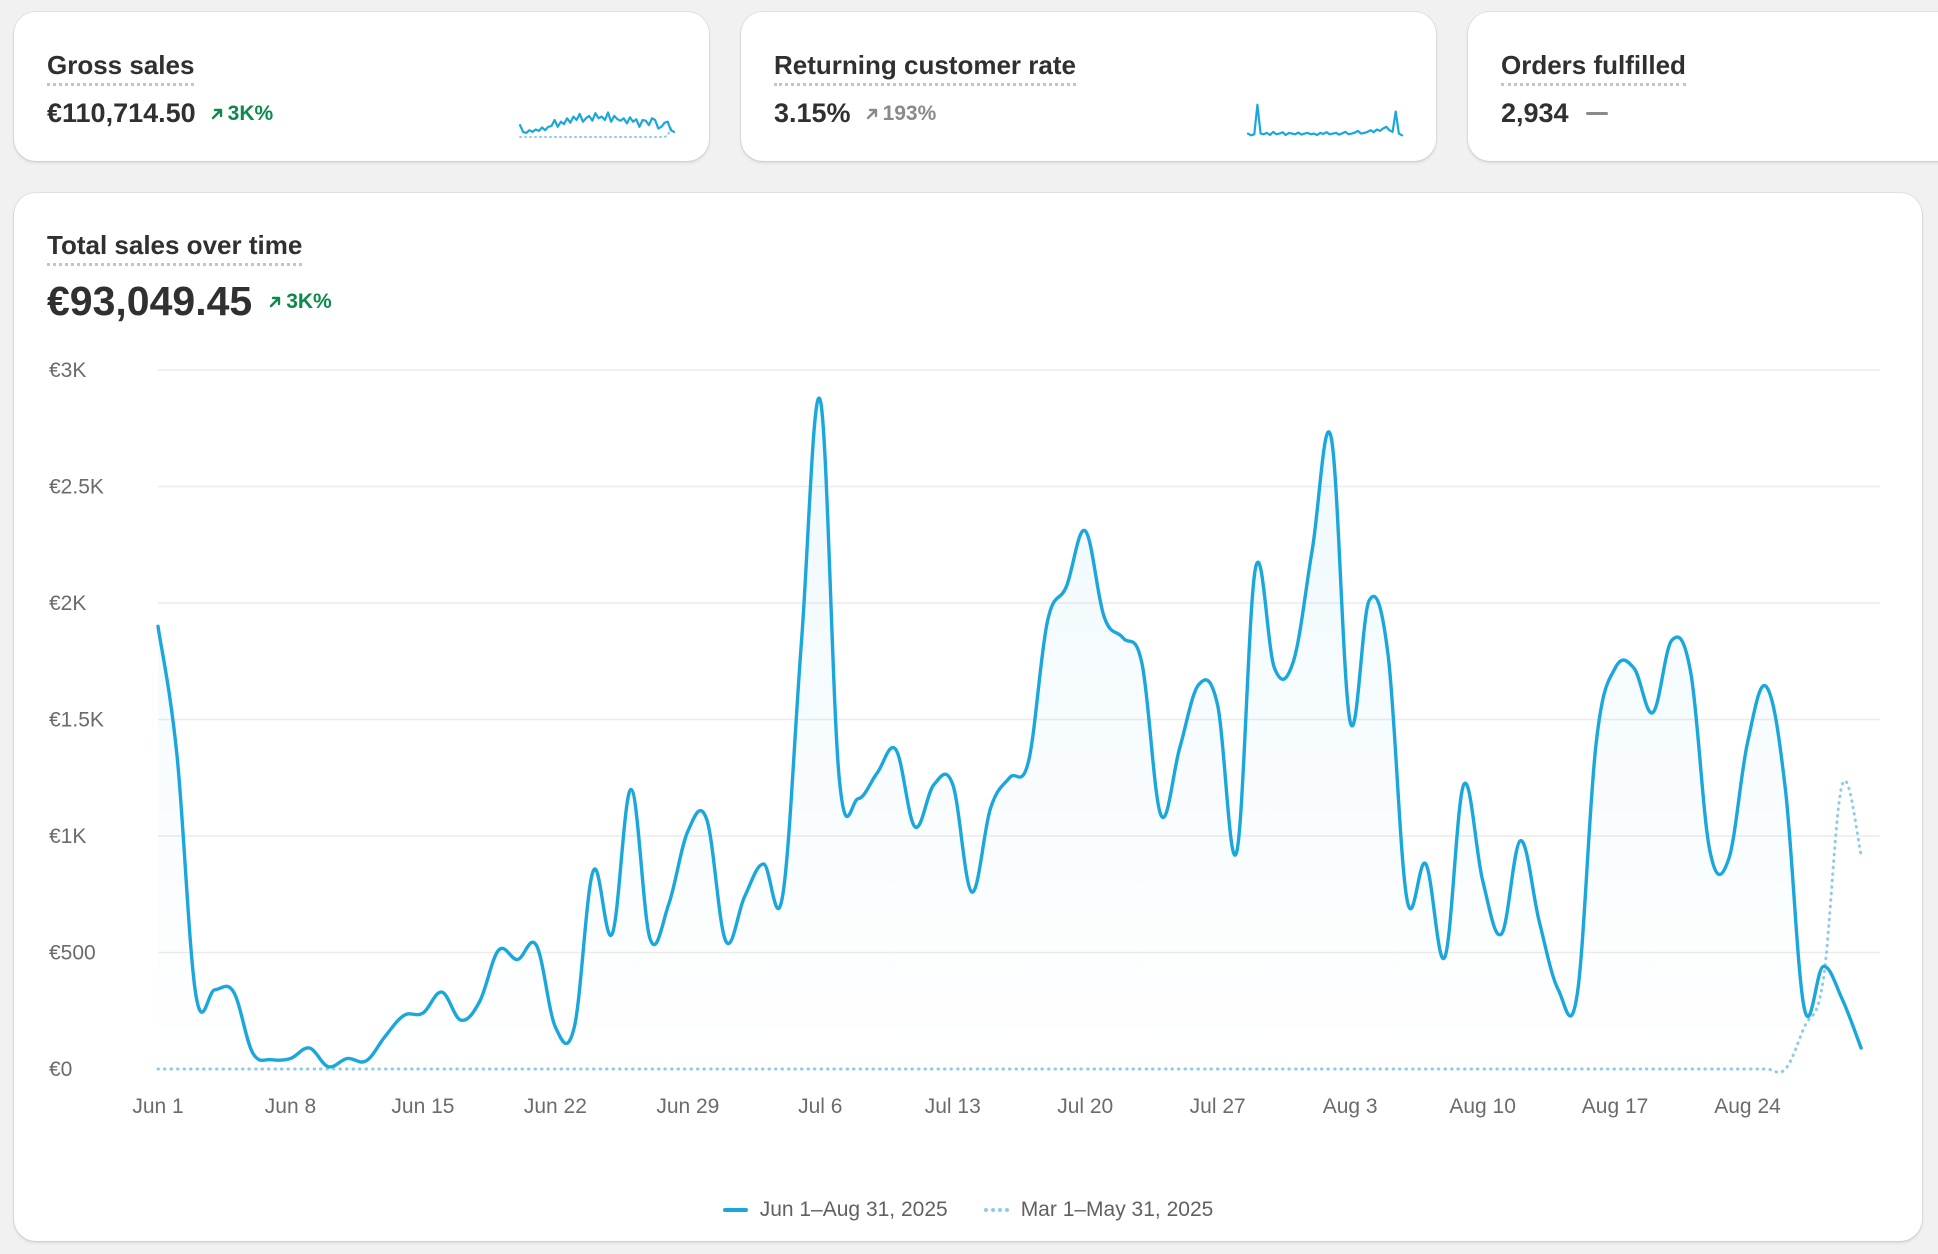 This screenshot has width=1938, height=1254. Describe the element at coordinates (909, 113) in the screenshot. I see `delta-value: 193%` at that location.